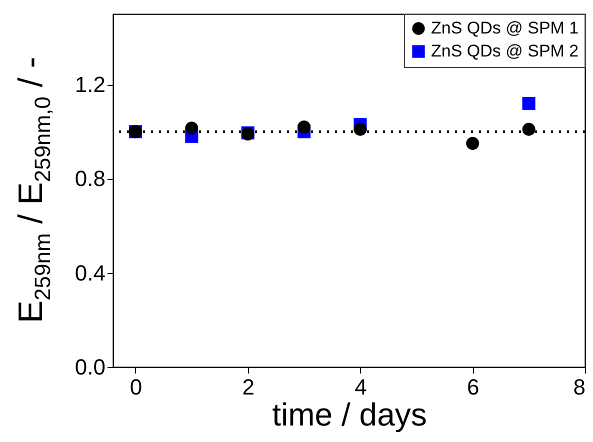 The height and width of the screenshot is (442, 593). What do you see at coordinates (90, 85) in the screenshot?
I see `y-tick-label: 1.2` at bounding box center [90, 85].